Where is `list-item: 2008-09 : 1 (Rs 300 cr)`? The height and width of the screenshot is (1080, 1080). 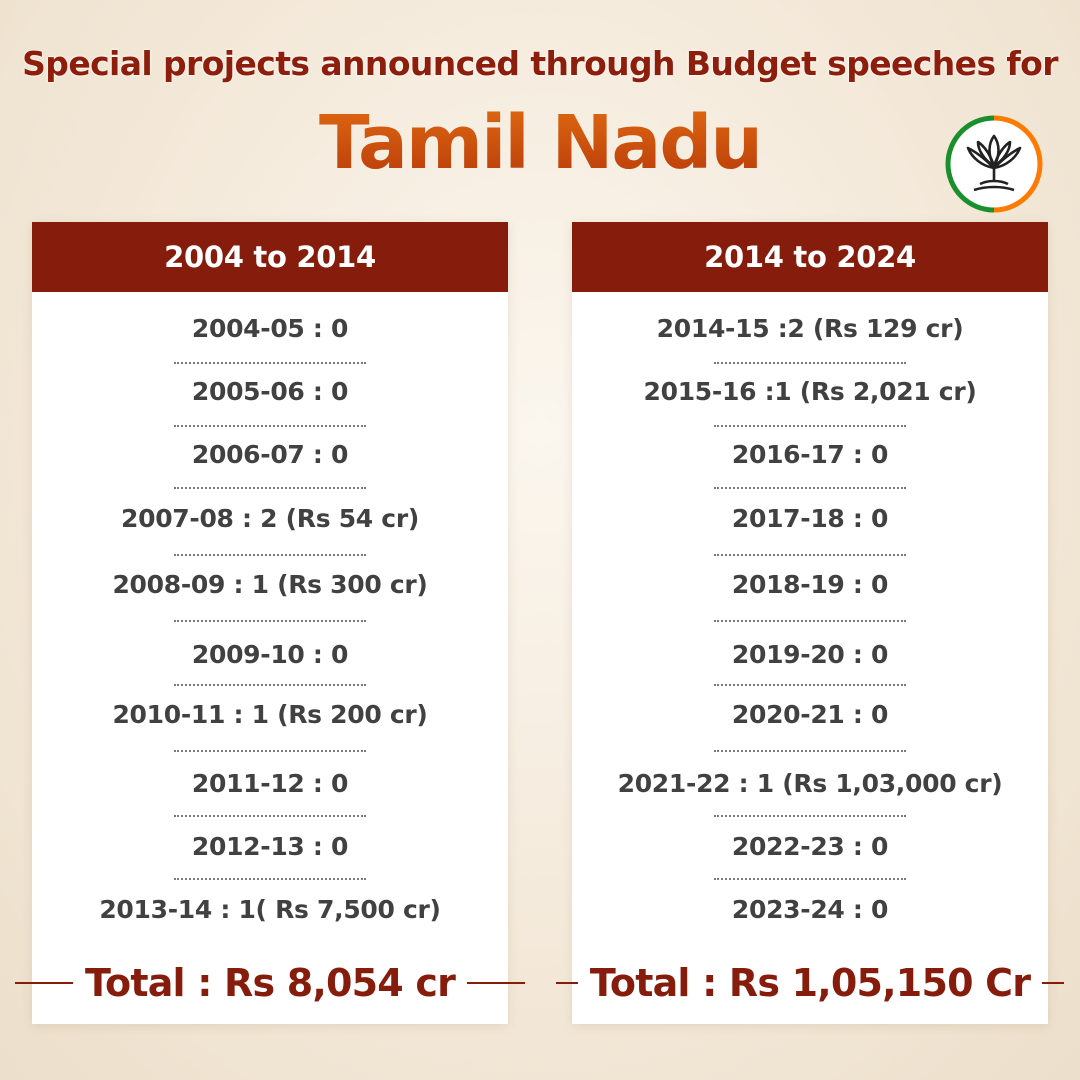 list-item: 2008-09 : 1 (Rs 300 cr) is located at coordinates (270, 584).